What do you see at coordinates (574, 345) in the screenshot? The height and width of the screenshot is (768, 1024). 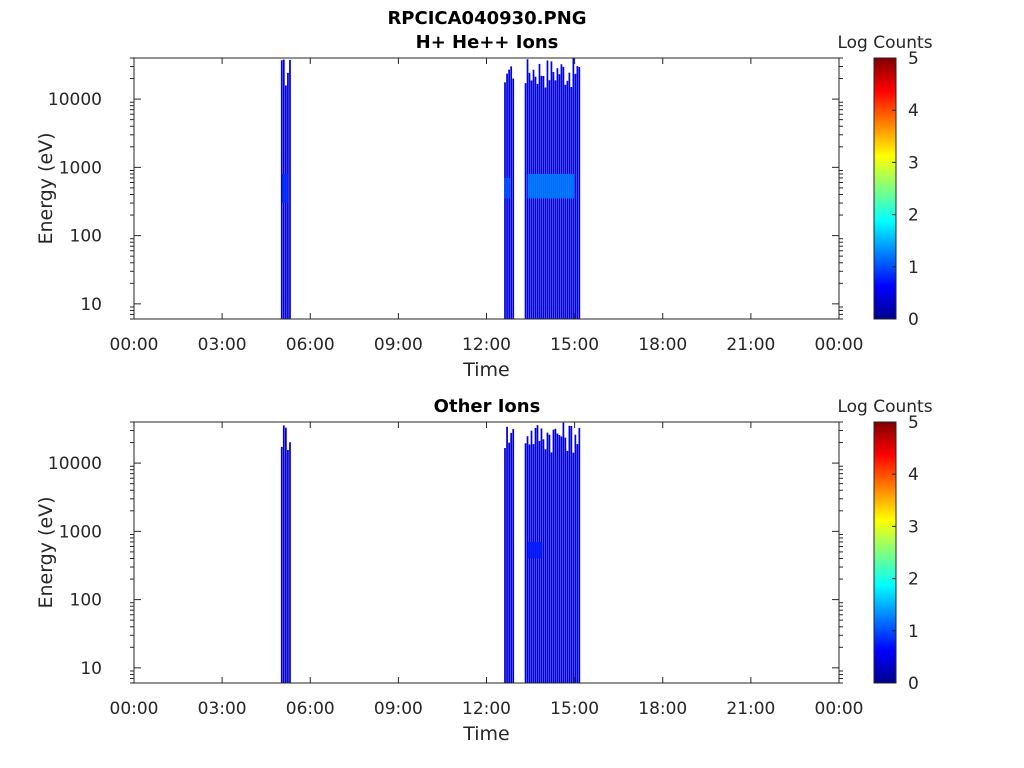 I see `x-tick-label: 15:00` at bounding box center [574, 345].